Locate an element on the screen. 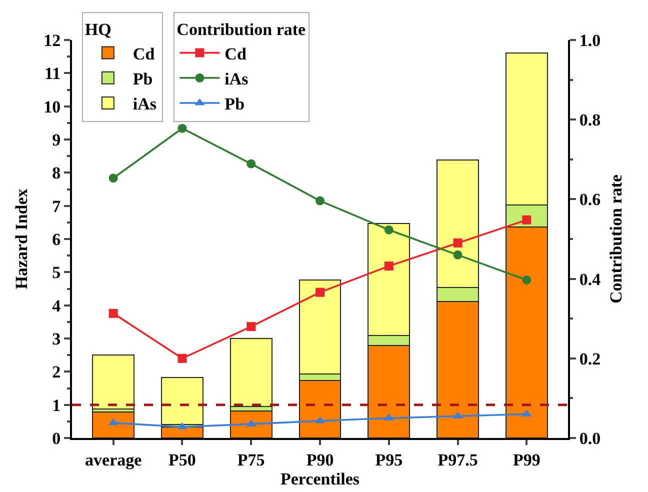  y-tick-label: 1 is located at coordinates (56, 405).